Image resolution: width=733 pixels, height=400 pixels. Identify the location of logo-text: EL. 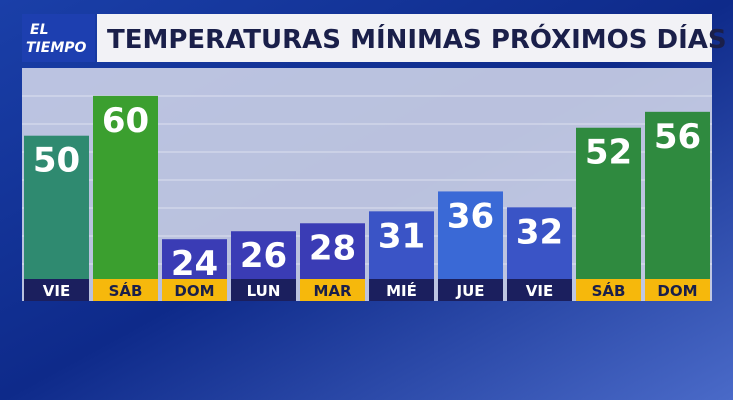
(39, 30).